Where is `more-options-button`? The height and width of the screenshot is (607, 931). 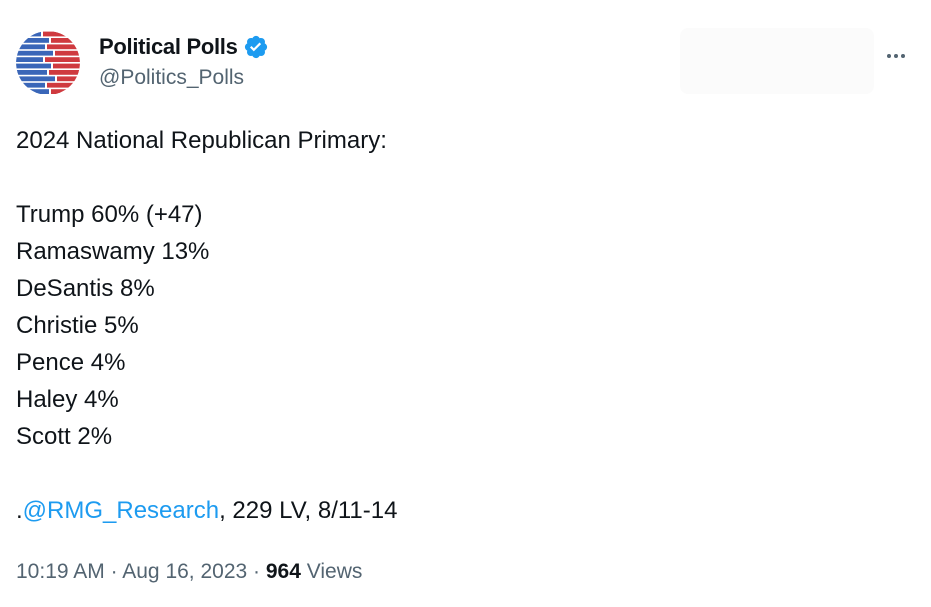 more-options-button is located at coordinates (896, 56).